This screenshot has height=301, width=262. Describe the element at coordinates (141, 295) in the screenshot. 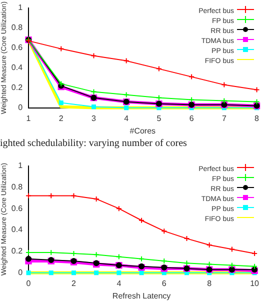

I see `x-axis-title: Refresh Latency` at that location.